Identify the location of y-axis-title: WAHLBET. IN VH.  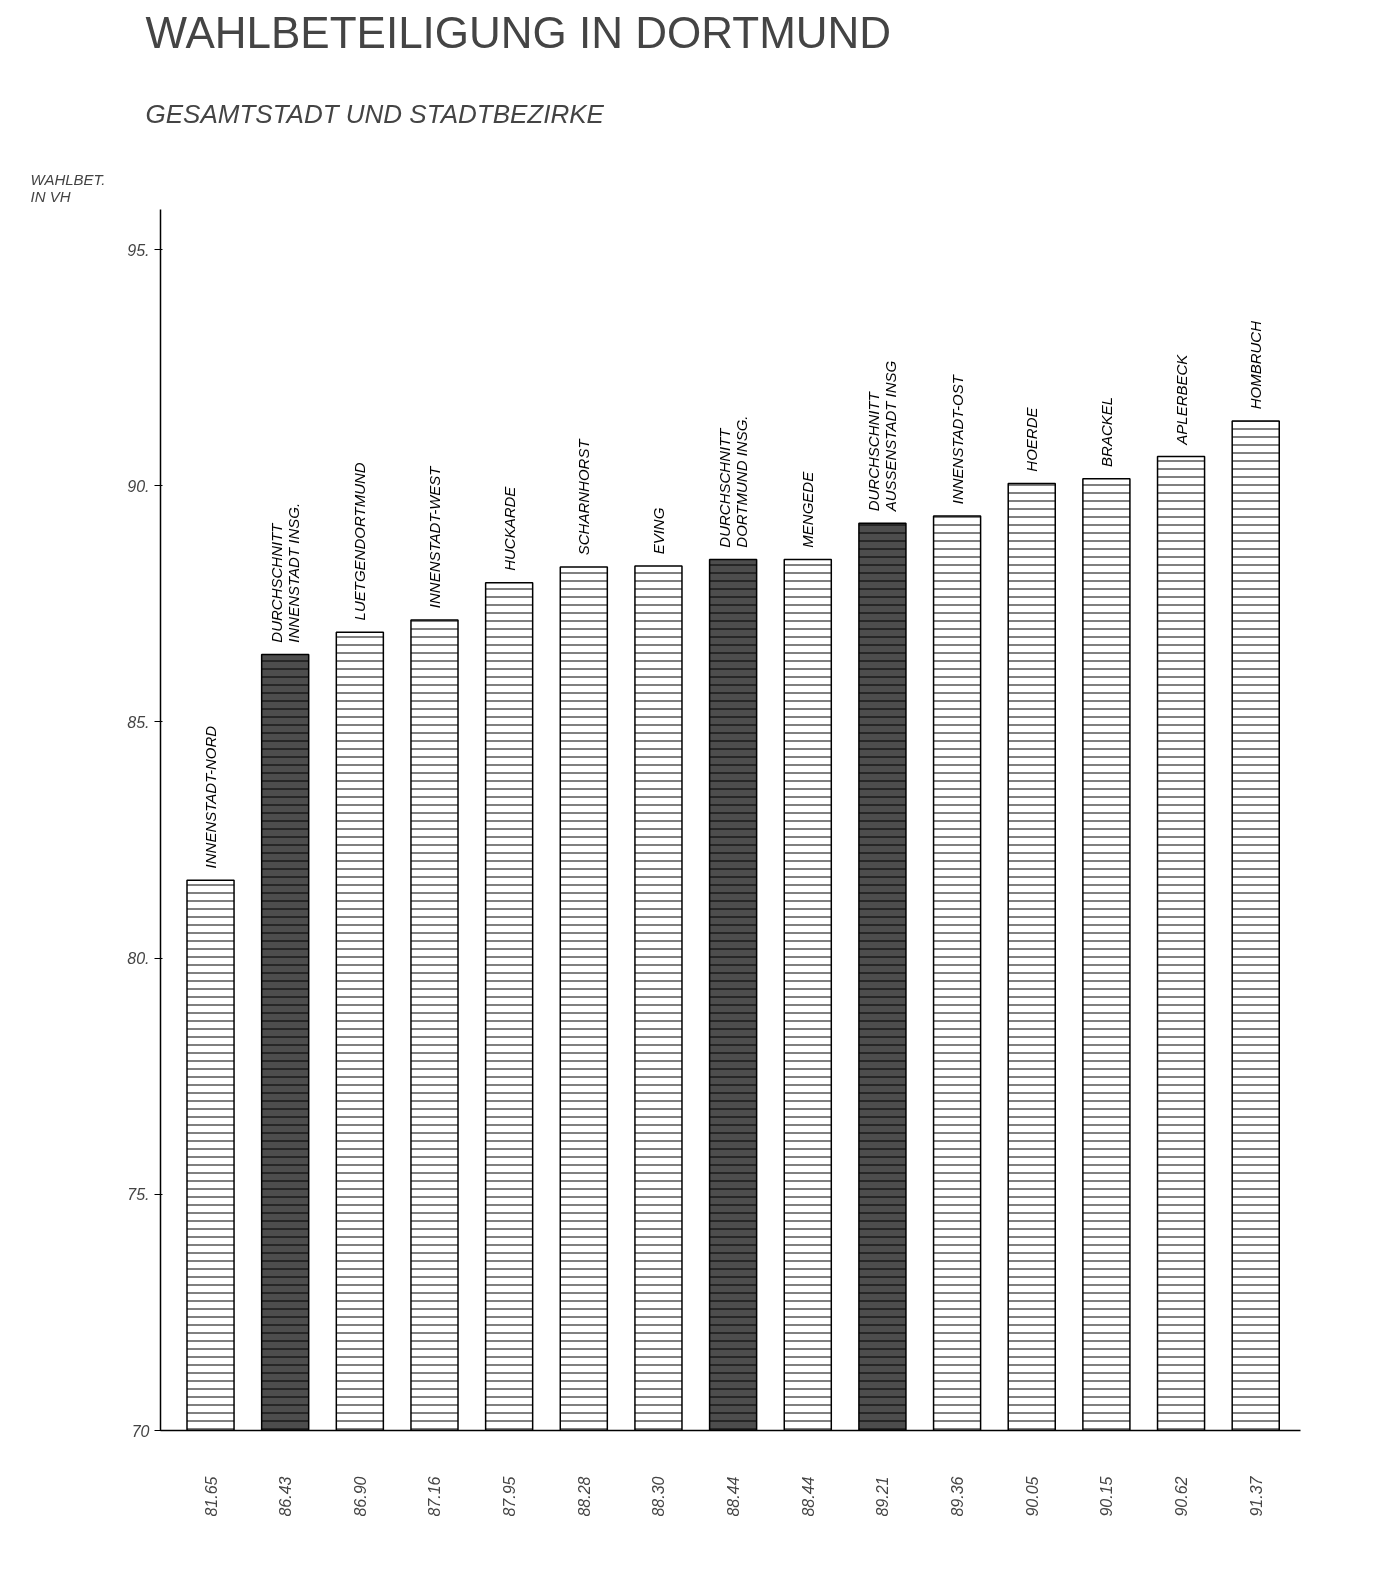
(68, 187).